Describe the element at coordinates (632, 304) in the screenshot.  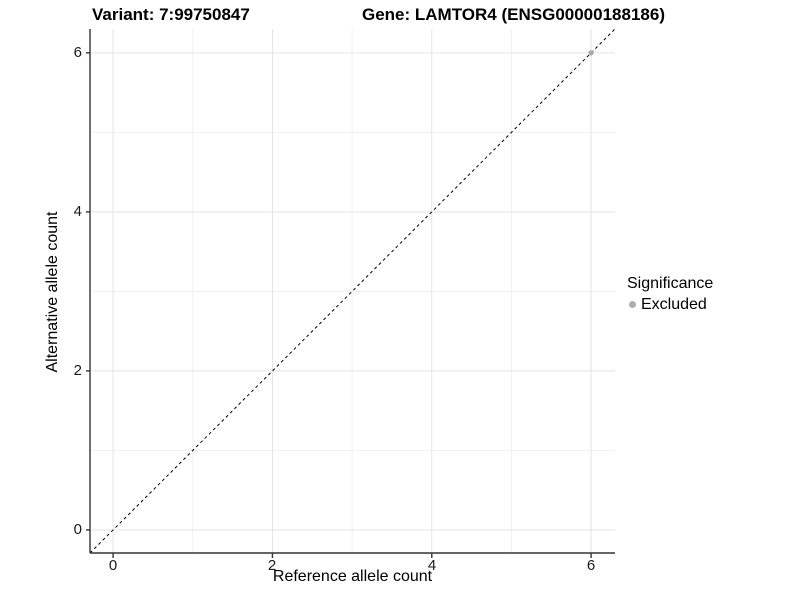
I see `excluded-point-icon` at that location.